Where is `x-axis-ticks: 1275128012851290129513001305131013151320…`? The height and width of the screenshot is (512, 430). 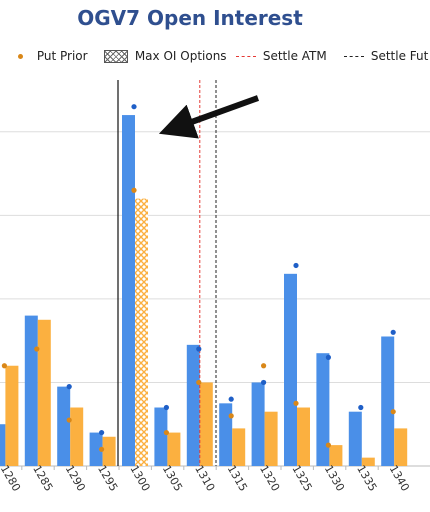
x-axis-ticks: 1275128012851290129513001305131013151320… is located at coordinates (206, 478).